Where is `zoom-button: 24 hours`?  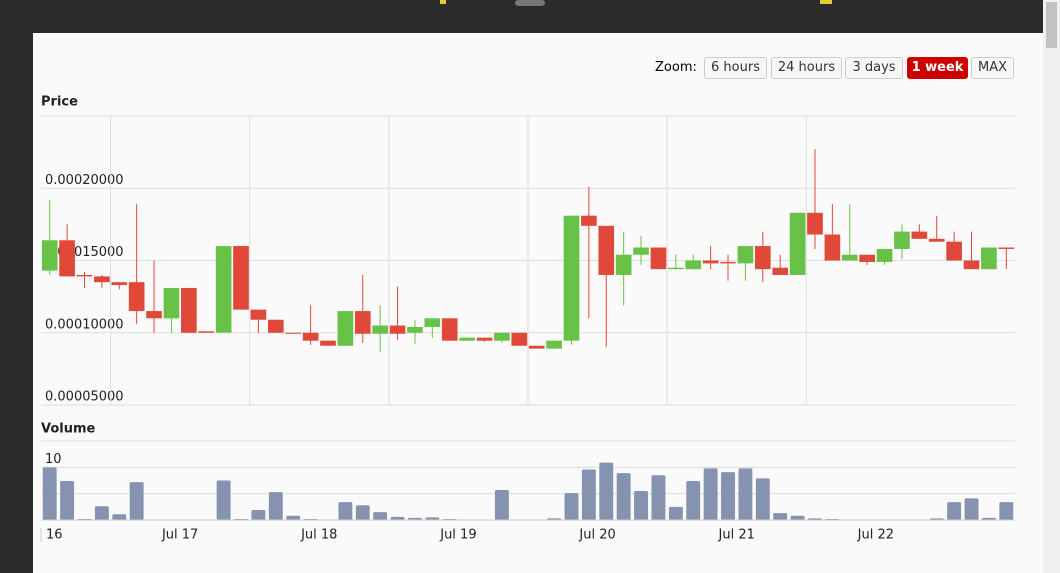
zoom-button: 24 hours is located at coordinates (806, 68).